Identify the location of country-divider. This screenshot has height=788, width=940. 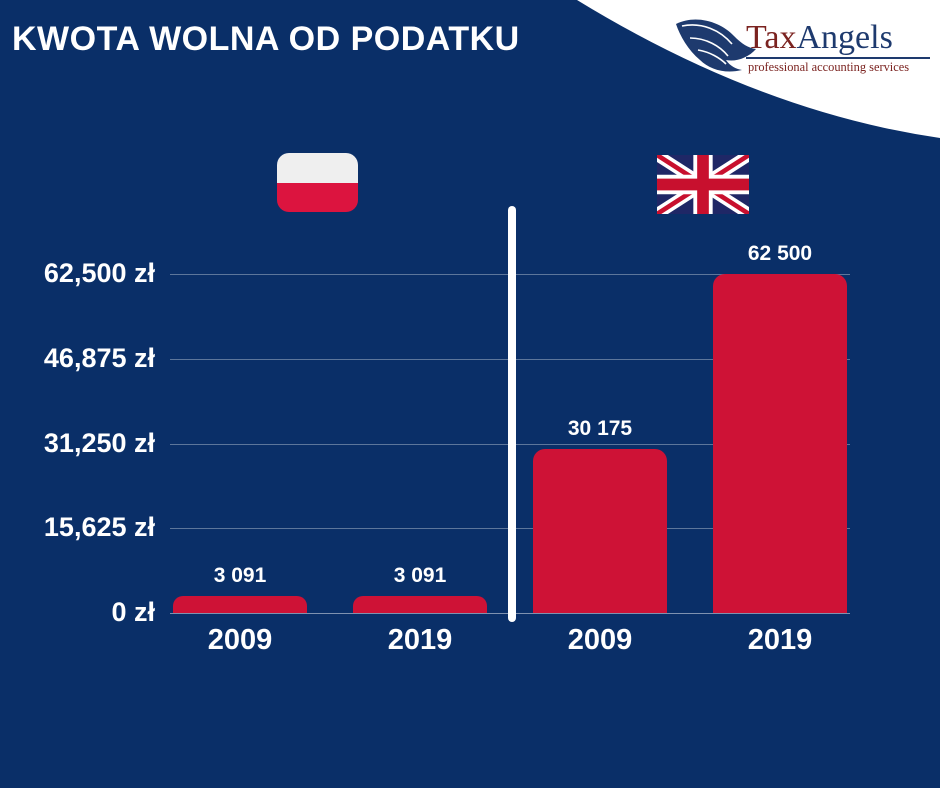
(512, 414).